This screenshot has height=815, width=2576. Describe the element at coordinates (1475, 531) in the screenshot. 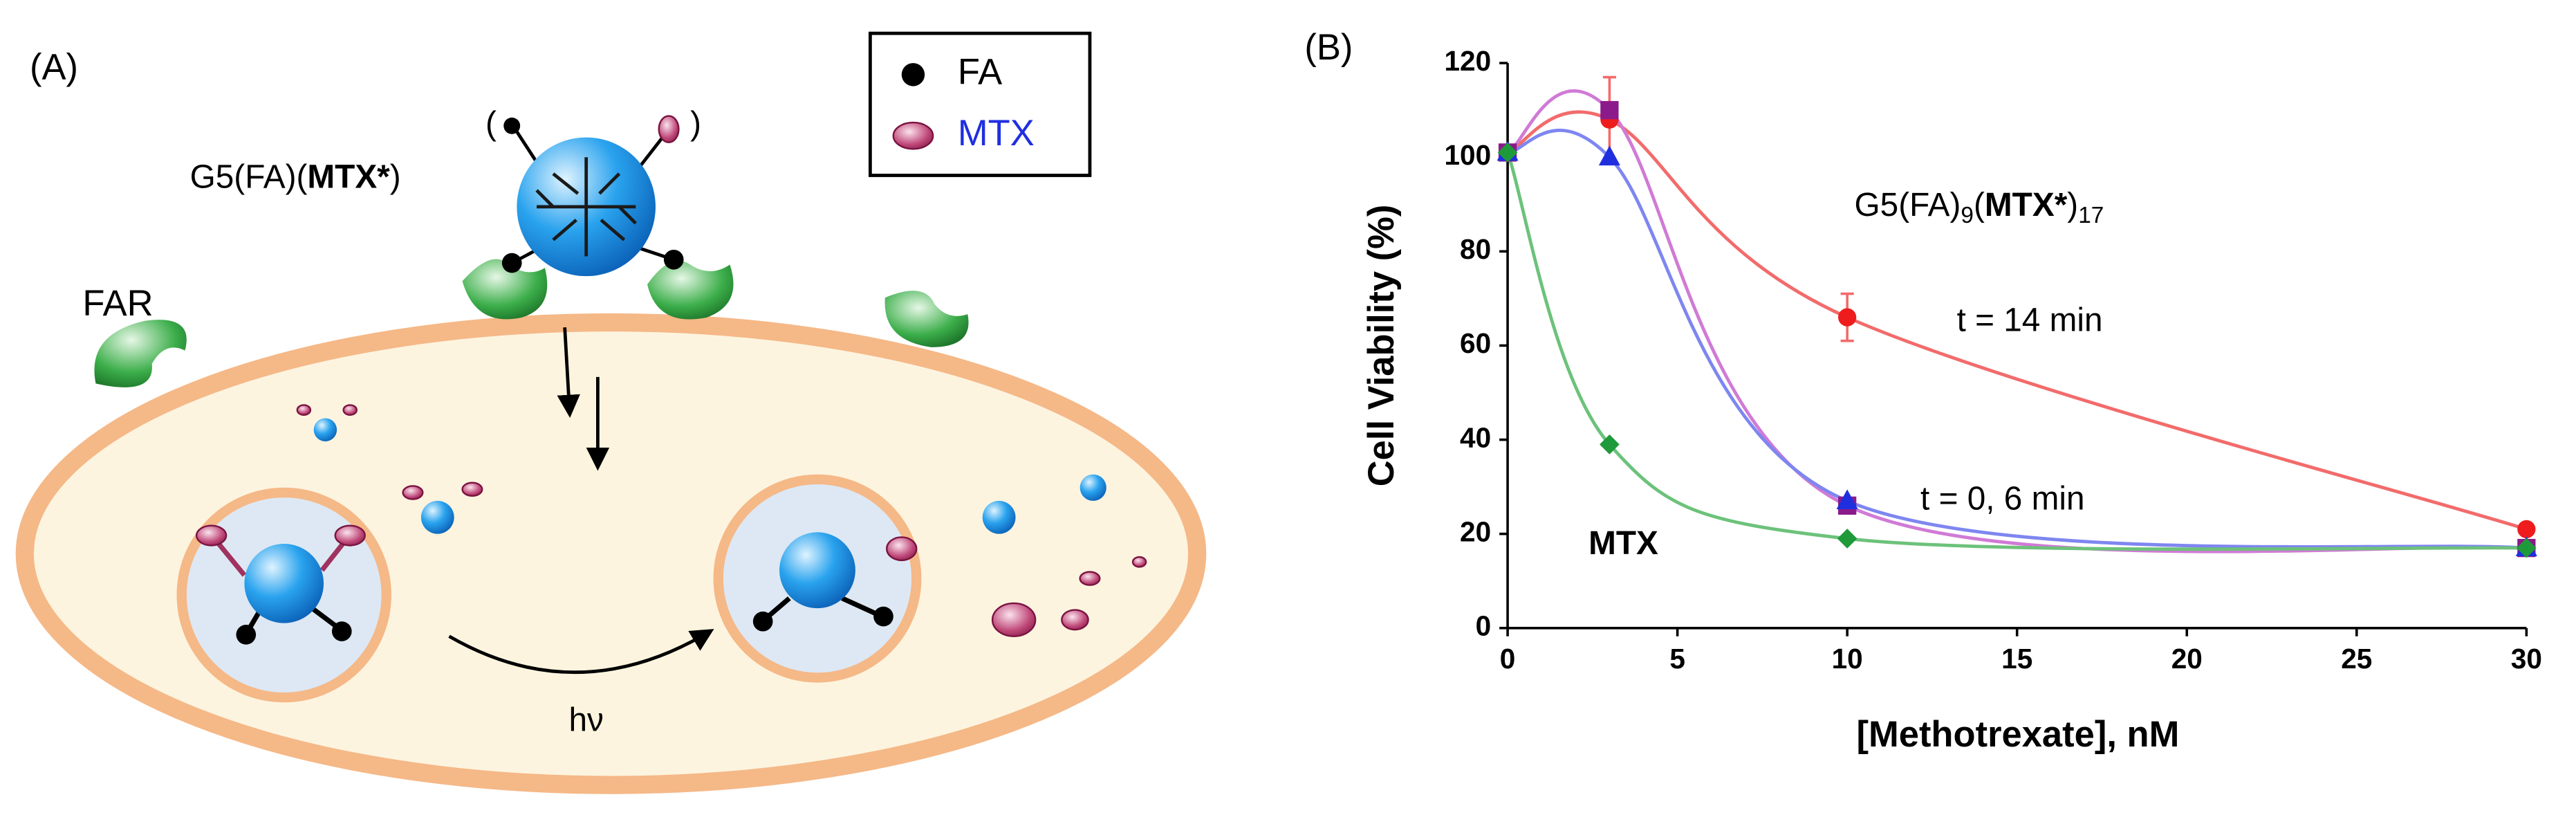

I see `y-tick-label: 20` at that location.